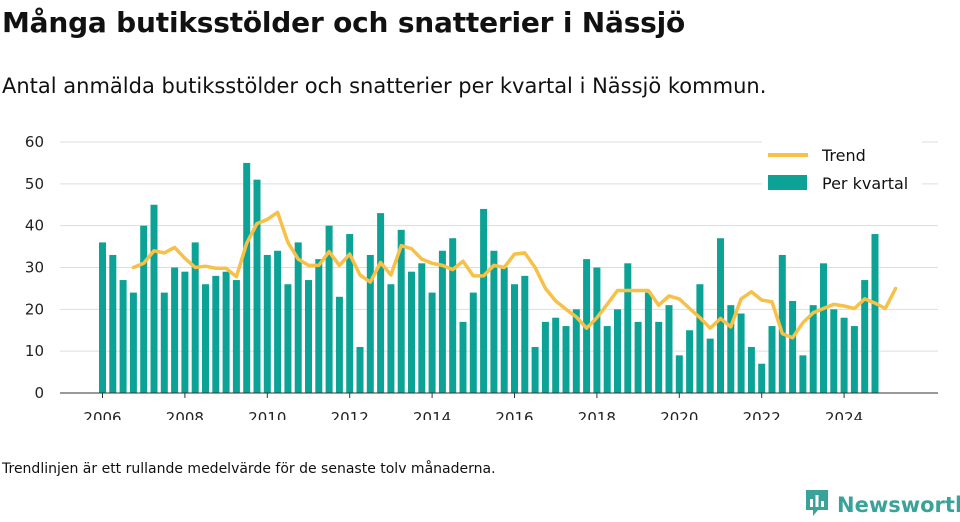 The width and height of the screenshot is (960, 522). I want to click on x-tick-label: 2016, so click(514, 414).